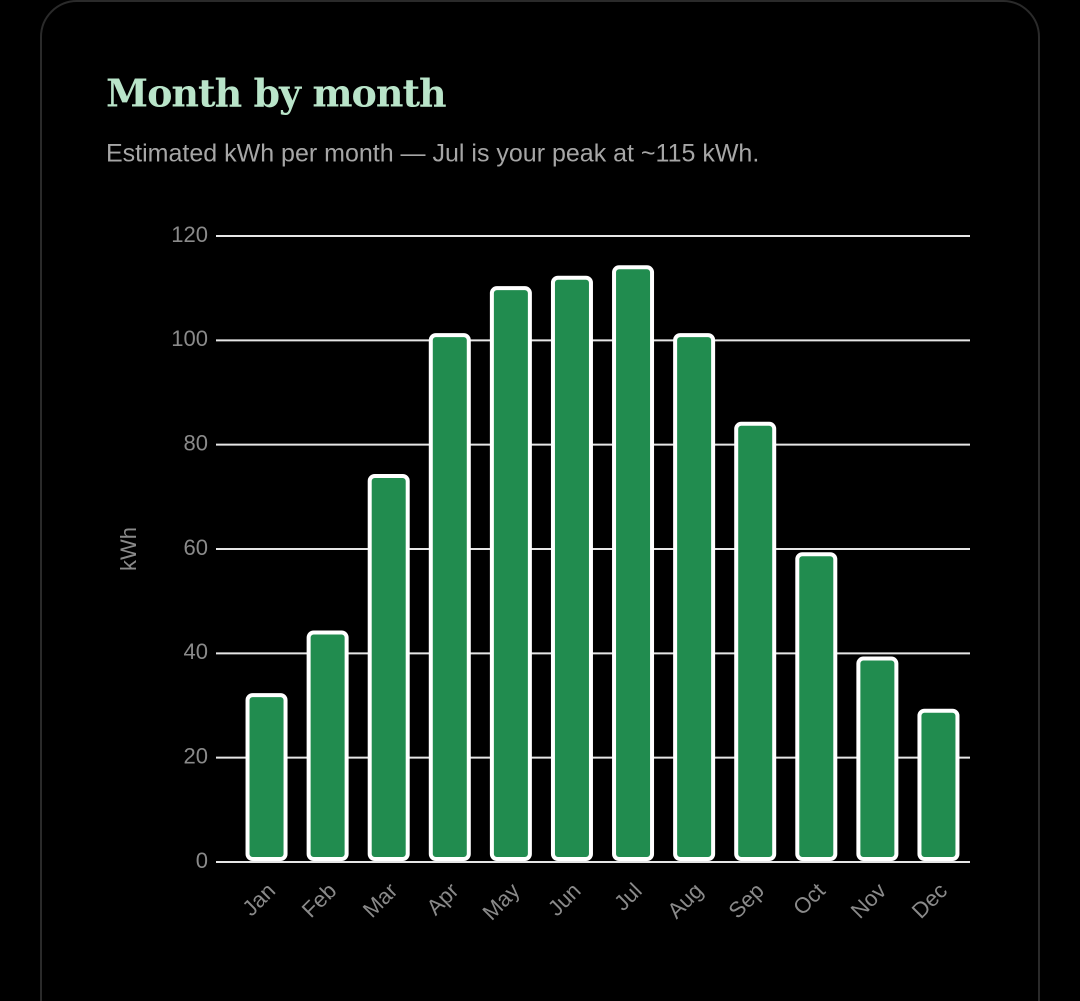 This screenshot has height=1001, width=1080. What do you see at coordinates (196, 651) in the screenshot?
I see `y-tick-label: 40` at bounding box center [196, 651].